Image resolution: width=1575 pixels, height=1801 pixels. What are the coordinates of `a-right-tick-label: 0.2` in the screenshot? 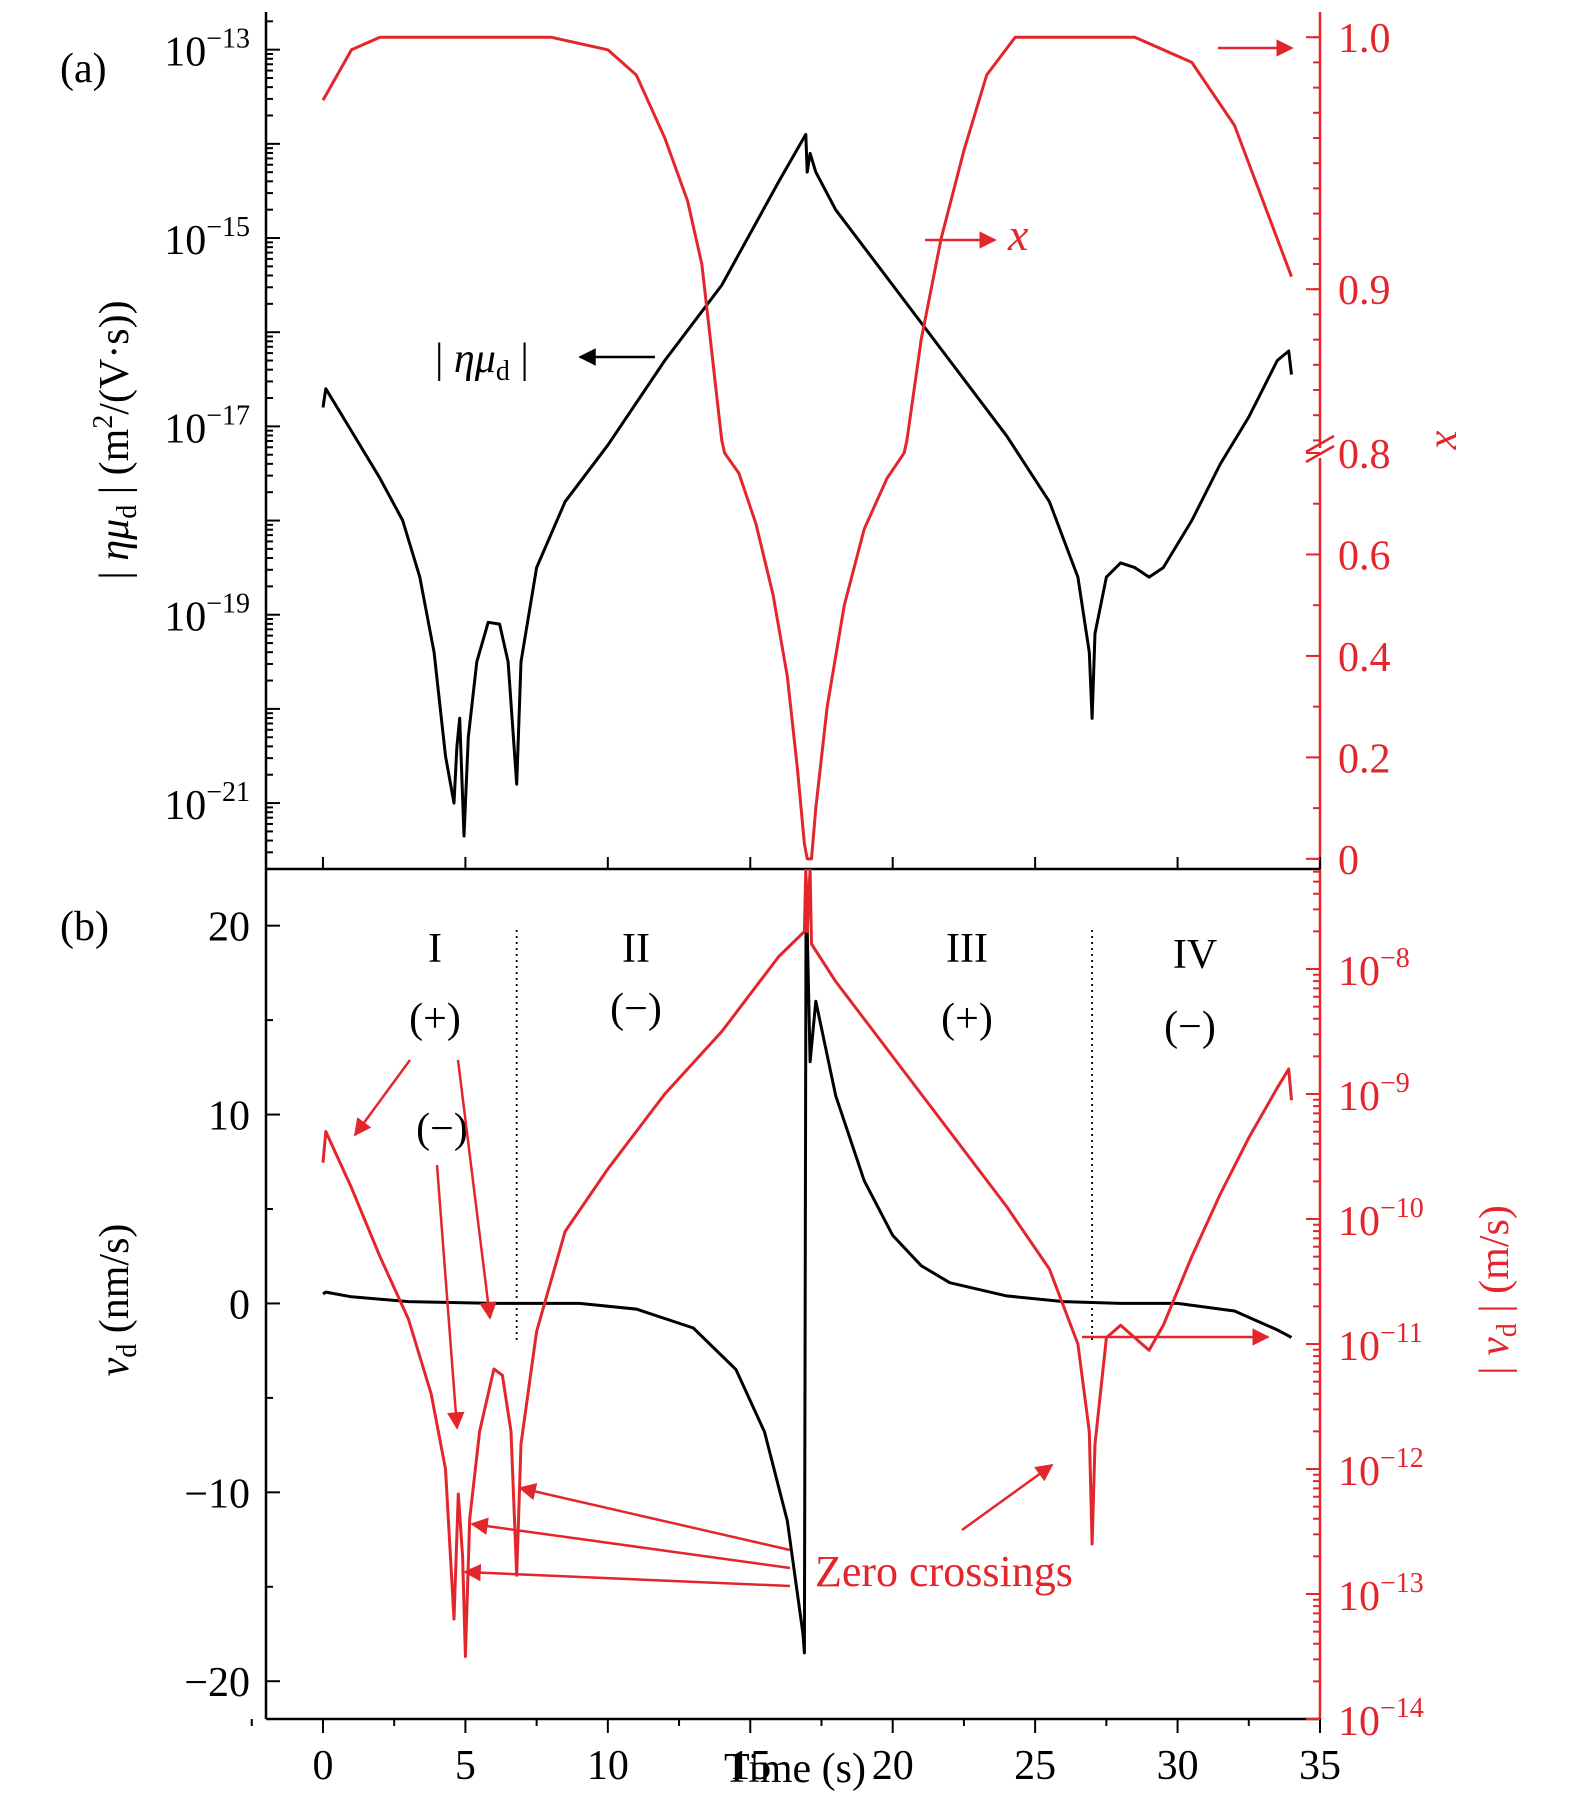 It's located at (1364, 759).